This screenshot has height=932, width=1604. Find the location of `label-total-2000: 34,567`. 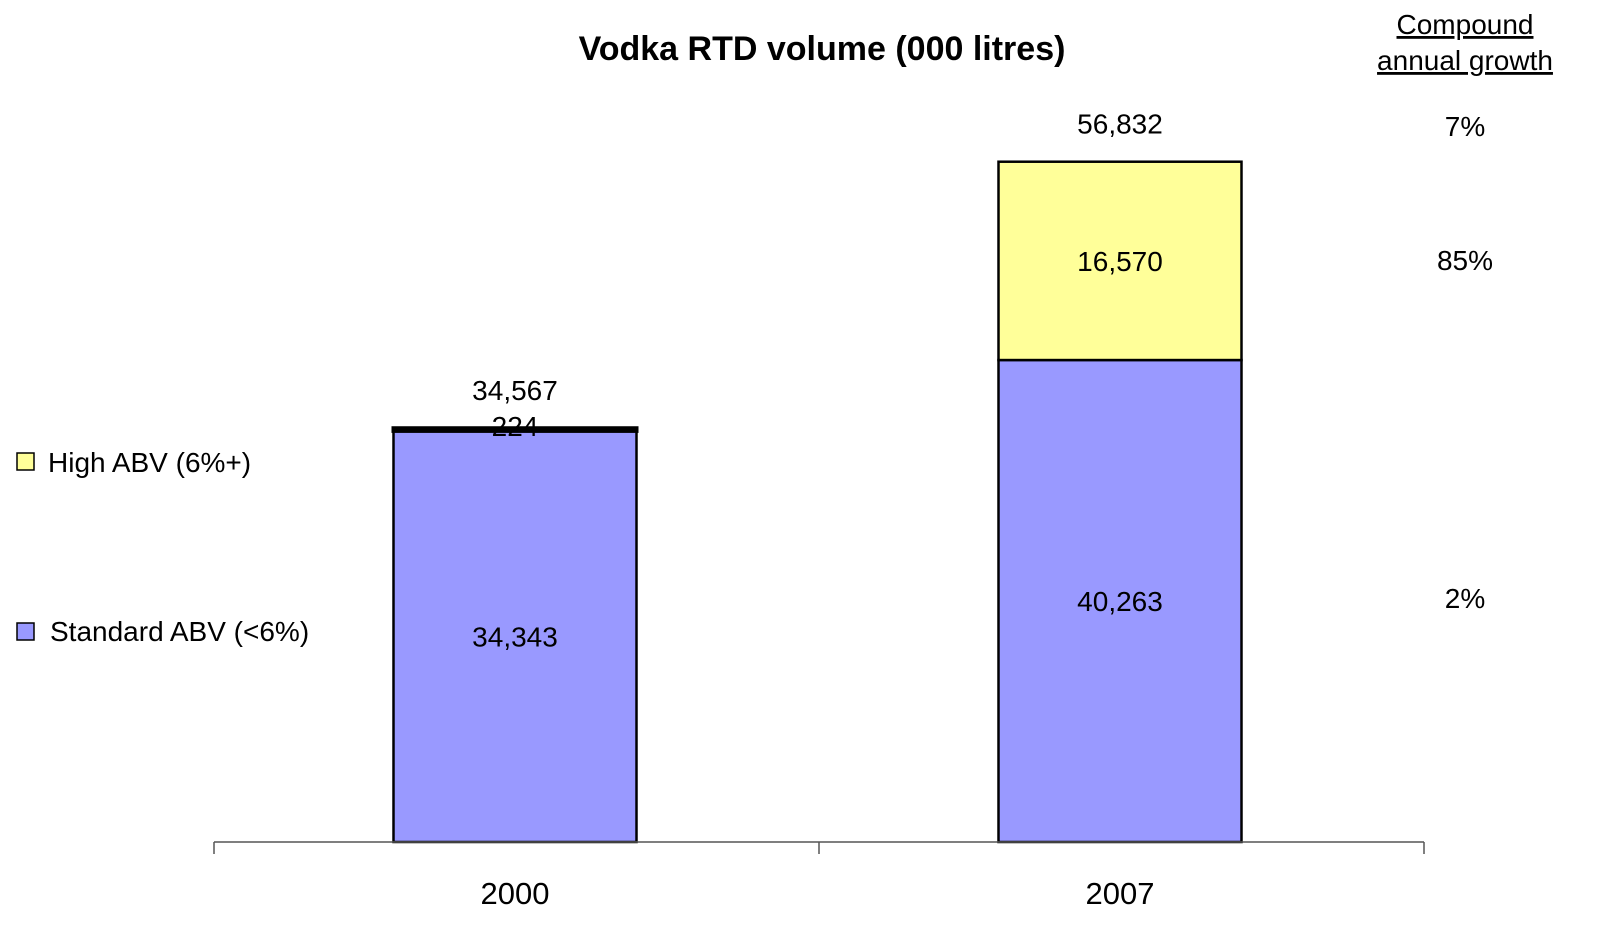

label-total-2000: 34,567 is located at coordinates (515, 390).